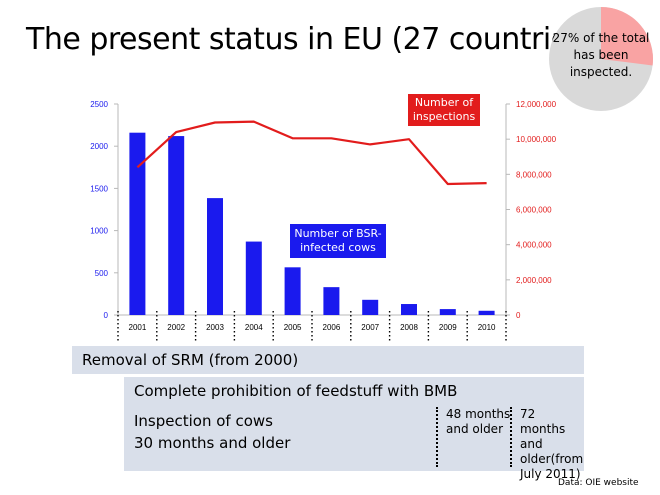 This screenshot has width=660, height=495. What do you see at coordinates (547, 444) in the screenshot?
I see `inspection-72-months: 72 months and older(from July 2011)` at bounding box center [547, 444].